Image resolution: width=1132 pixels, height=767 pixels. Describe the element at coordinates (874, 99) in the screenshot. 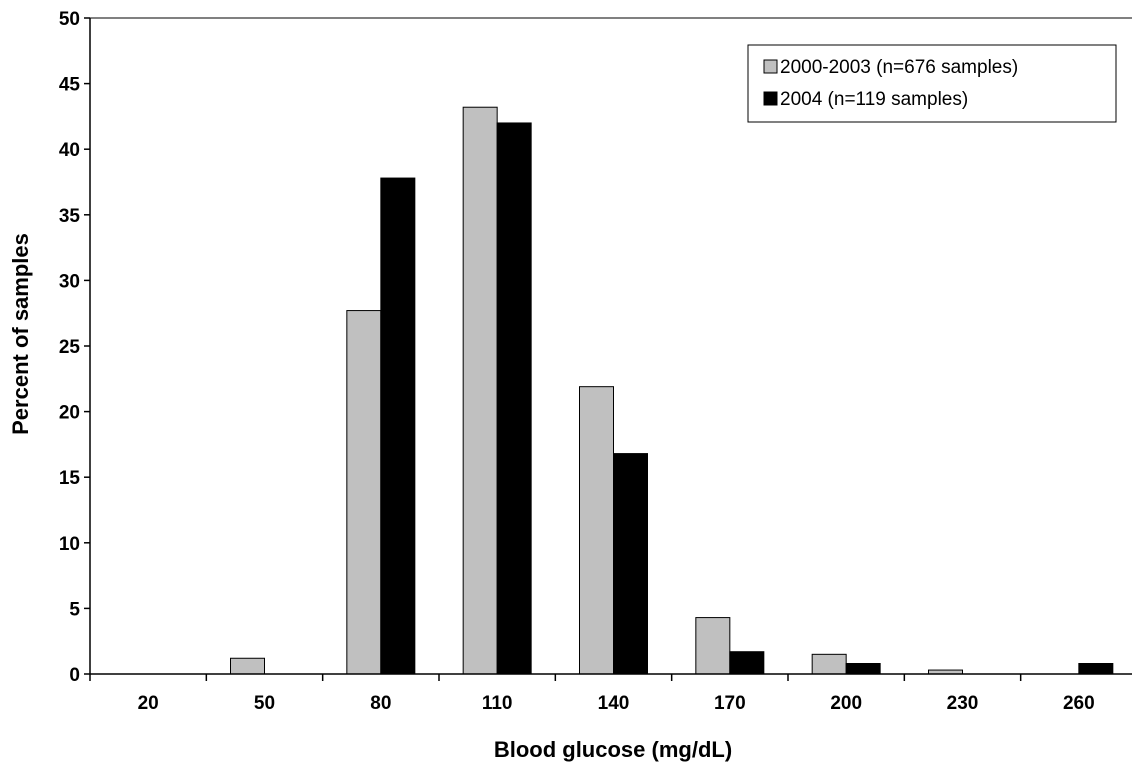

I see `legend-label-2004: 2004 (n=119 samples)` at that location.